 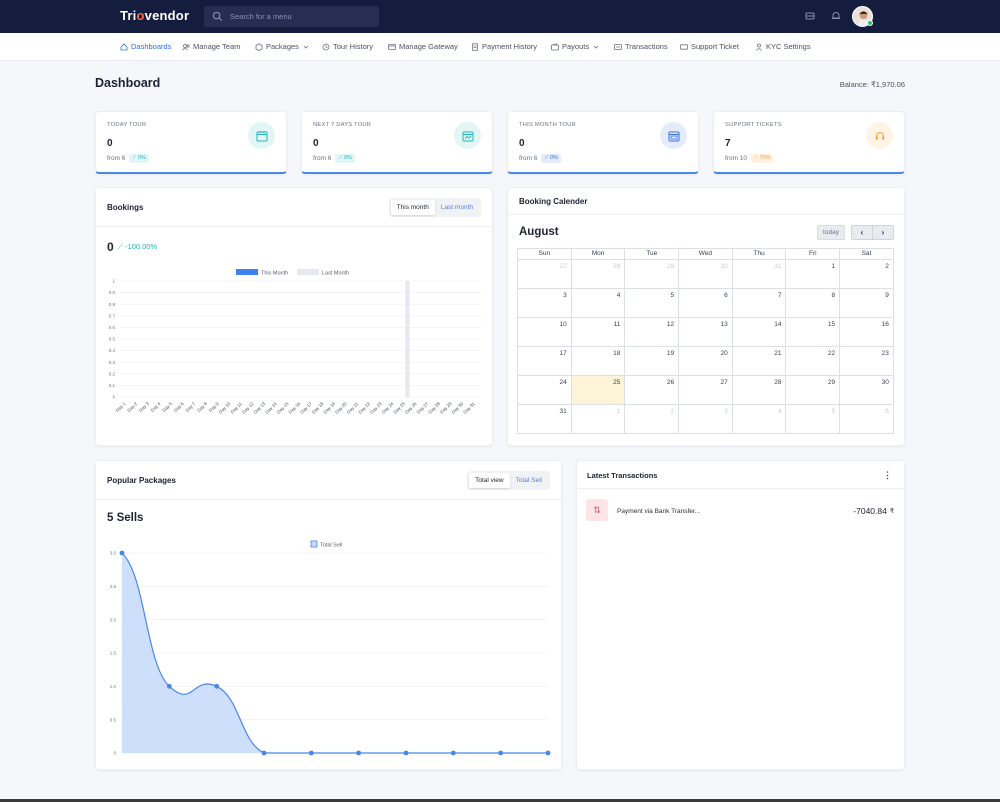 I want to click on search-input: Search for a menu, so click(x=291, y=16).